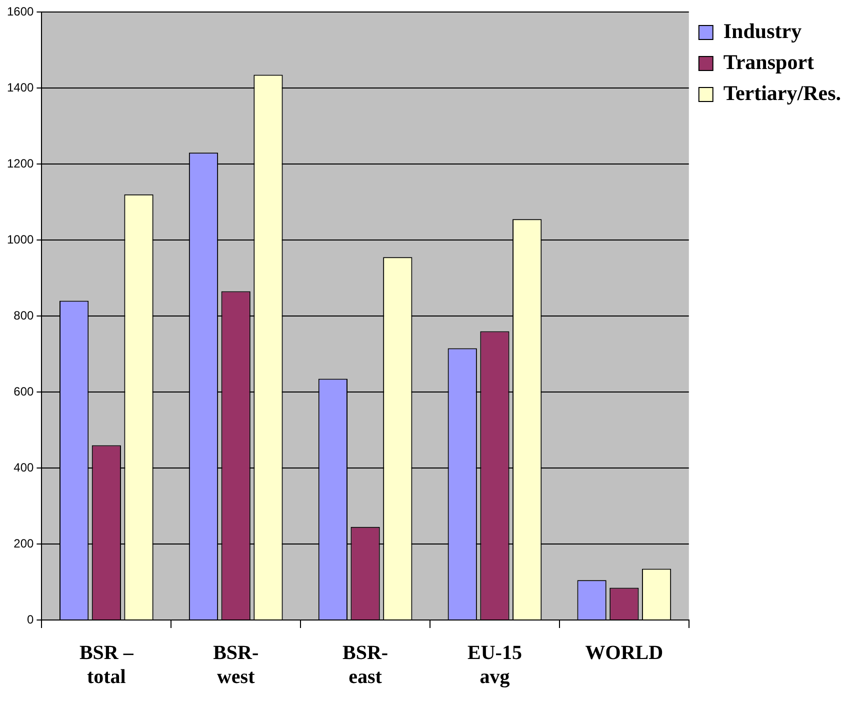  What do you see at coordinates (106, 665) in the screenshot?
I see `x-tick-label: BSR – total` at bounding box center [106, 665].